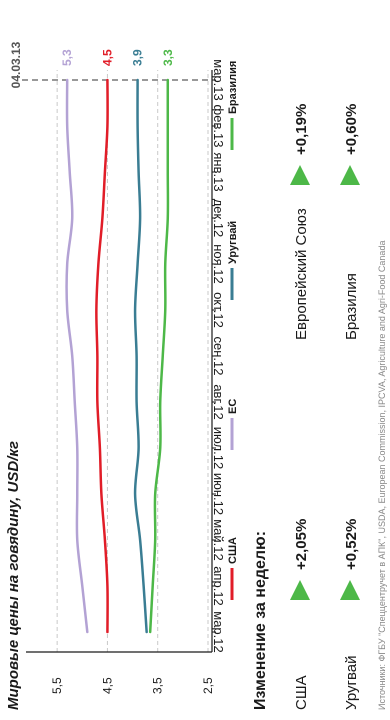  I want to click on end-value-label: 5,3, so click(67, 57).